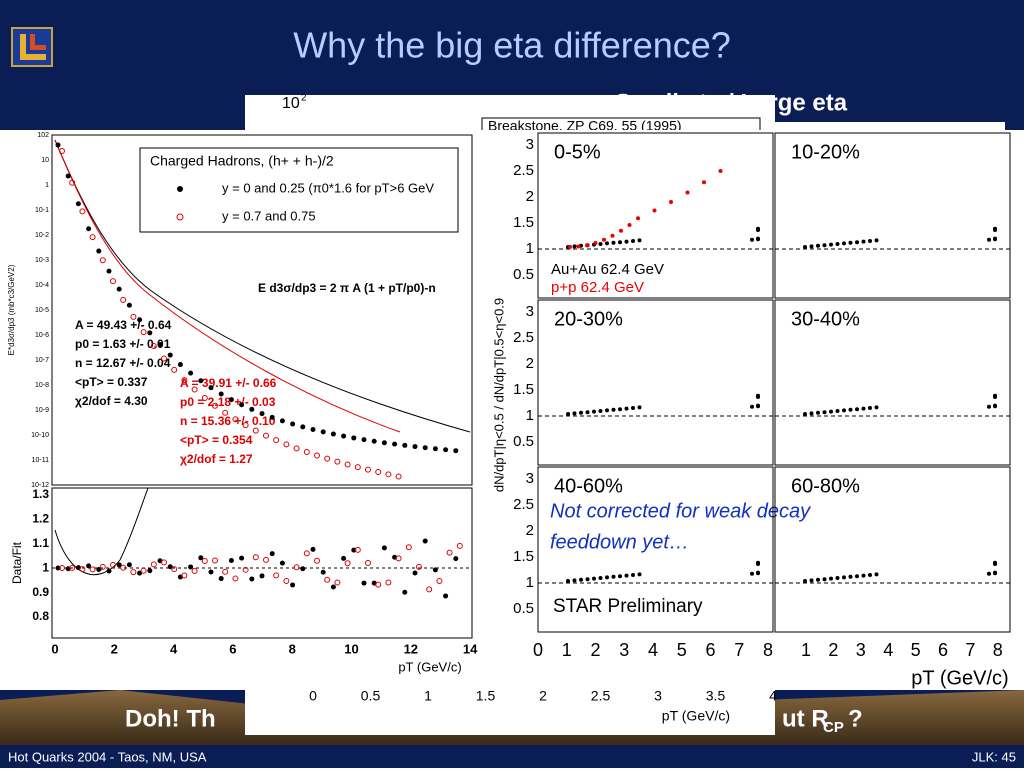 The image size is (1024, 773). What do you see at coordinates (597, 287) in the screenshot?
I see `legend-entry: p+p 62.4 GeV` at bounding box center [597, 287].